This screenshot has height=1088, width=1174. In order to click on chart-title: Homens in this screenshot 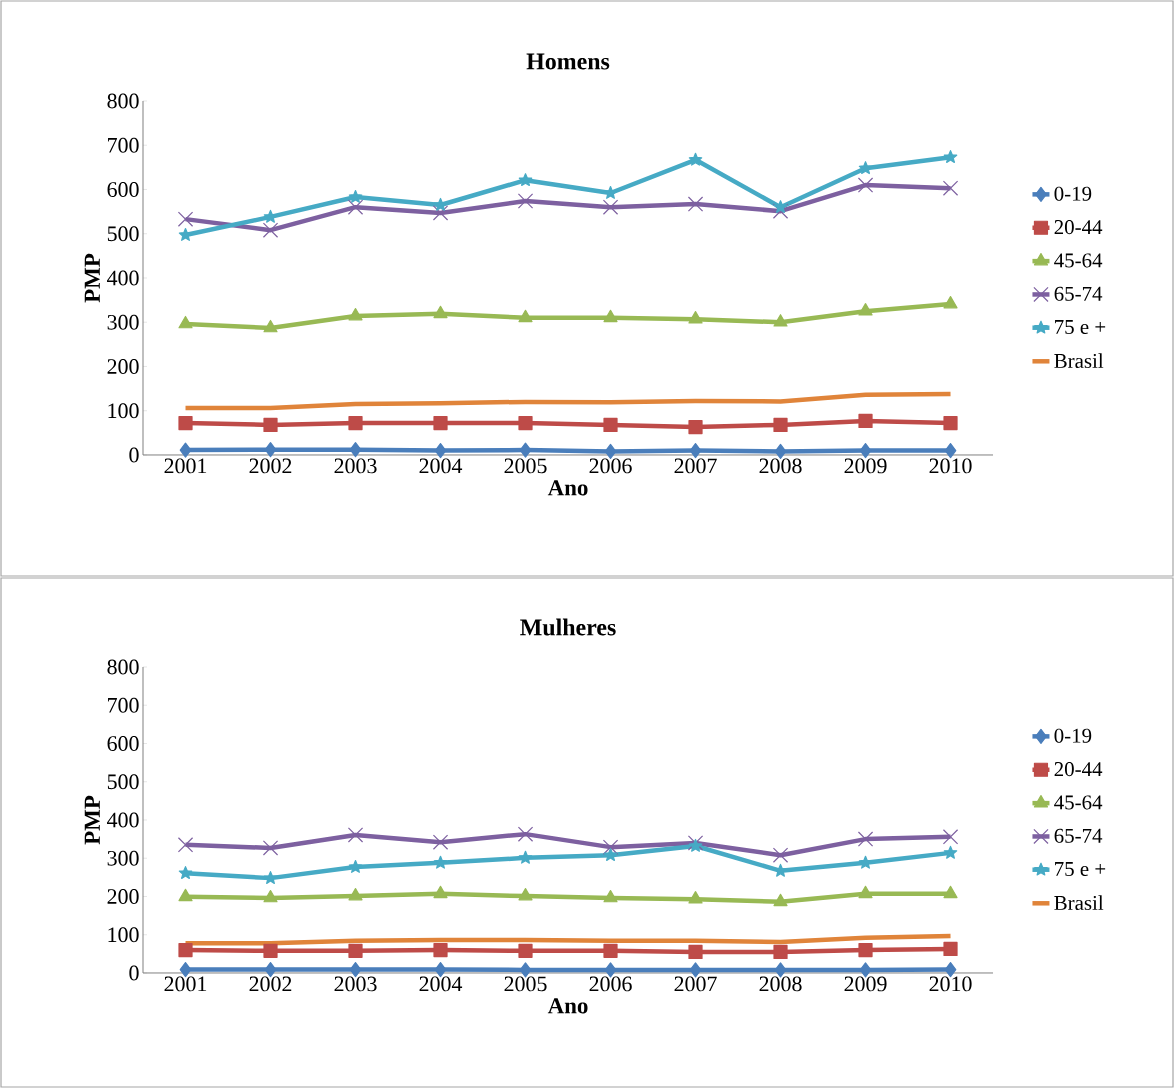, I will do `click(568, 61)`.